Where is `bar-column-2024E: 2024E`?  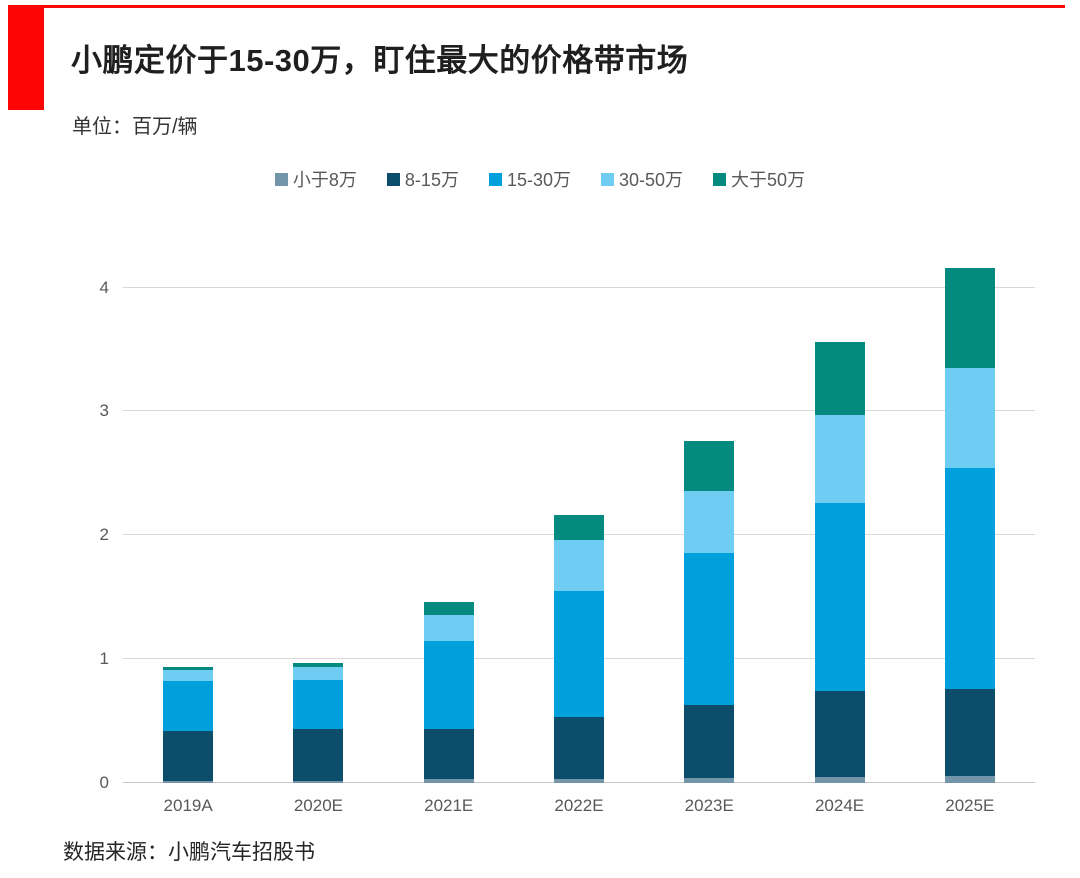 bar-column-2024E: 2024E is located at coordinates (839, 537).